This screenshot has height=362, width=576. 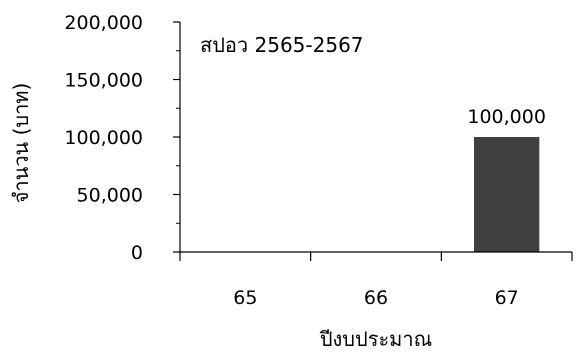 What do you see at coordinates (21, 143) in the screenshot?
I see `y-axis-title: จำนวน (บาท)` at bounding box center [21, 143].